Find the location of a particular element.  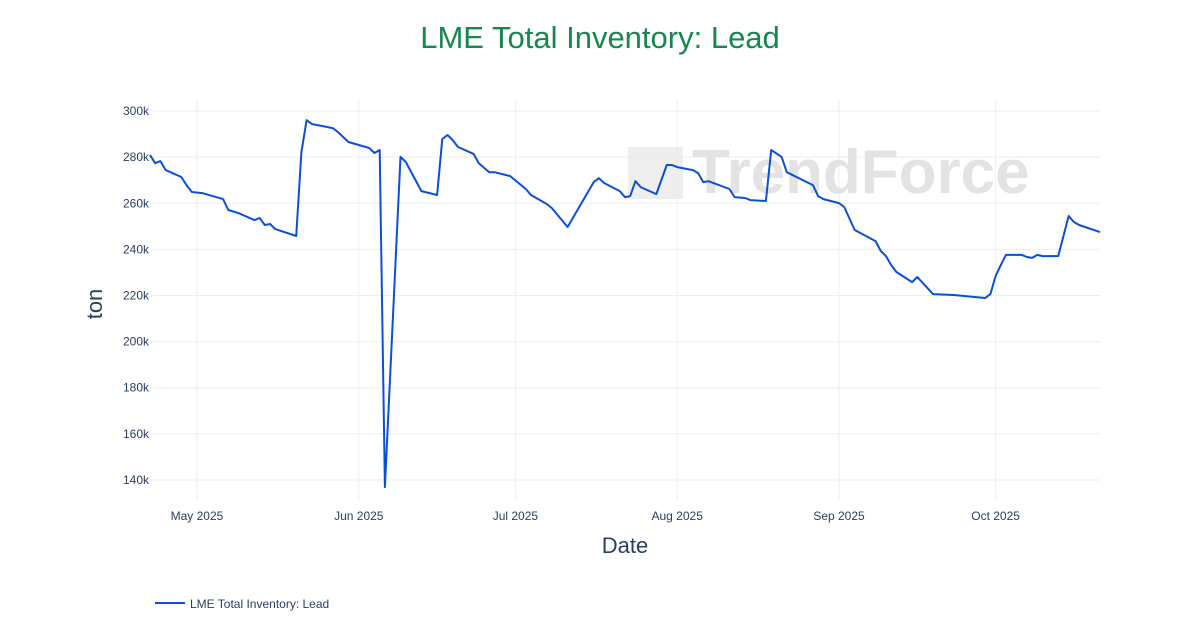

y-tick-label: 300k is located at coordinates (136, 111).